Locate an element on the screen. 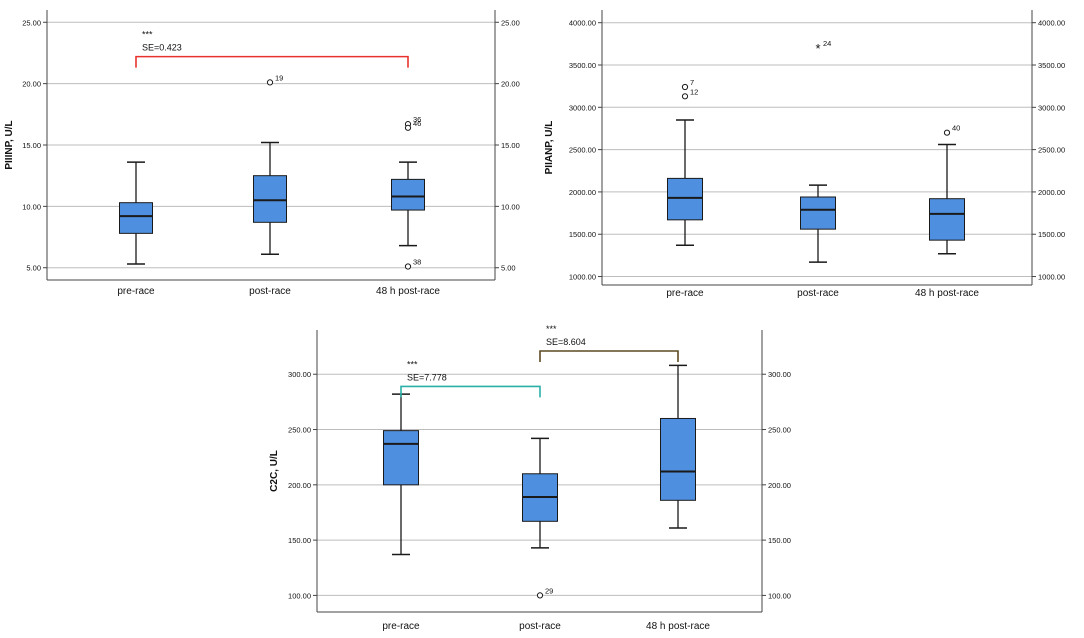 This screenshot has height=638, width=1084. significance-se-label: SE=0.423 is located at coordinates (162, 48).